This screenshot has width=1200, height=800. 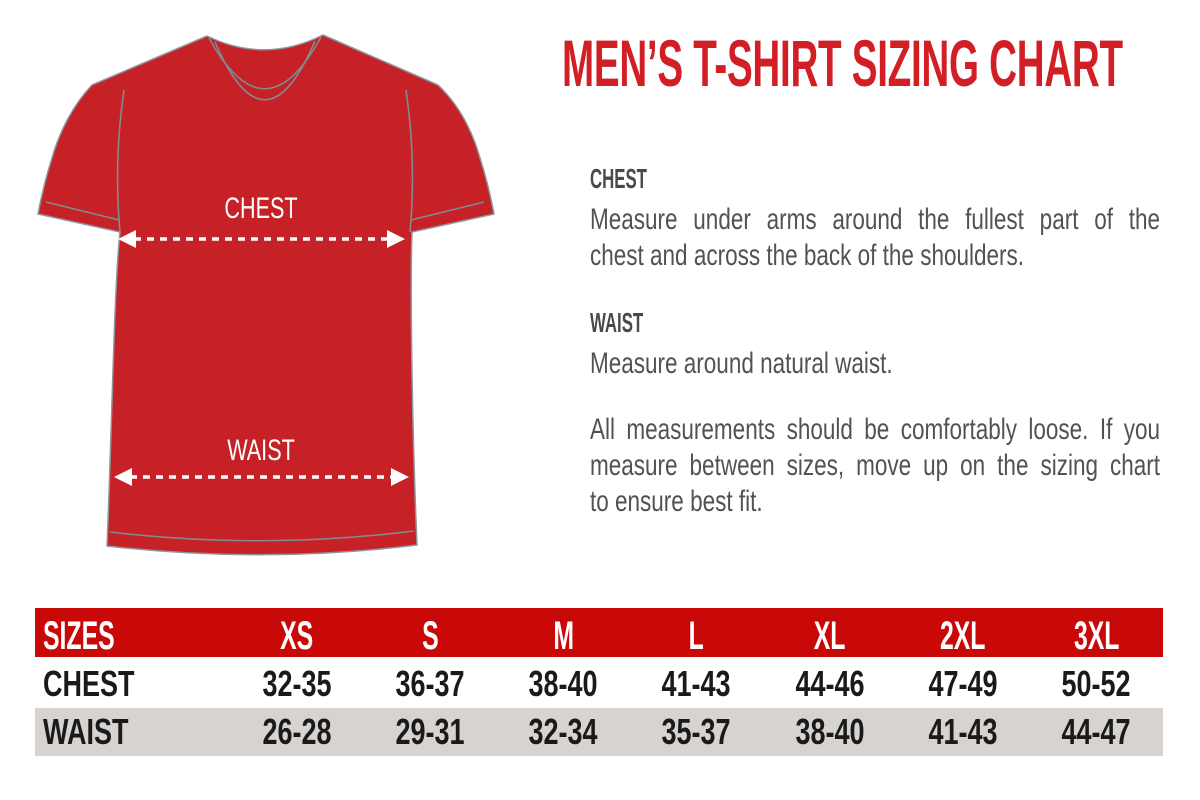 I want to click on waist-section: WAIST Measure around natural waist., so click(x=875, y=345).